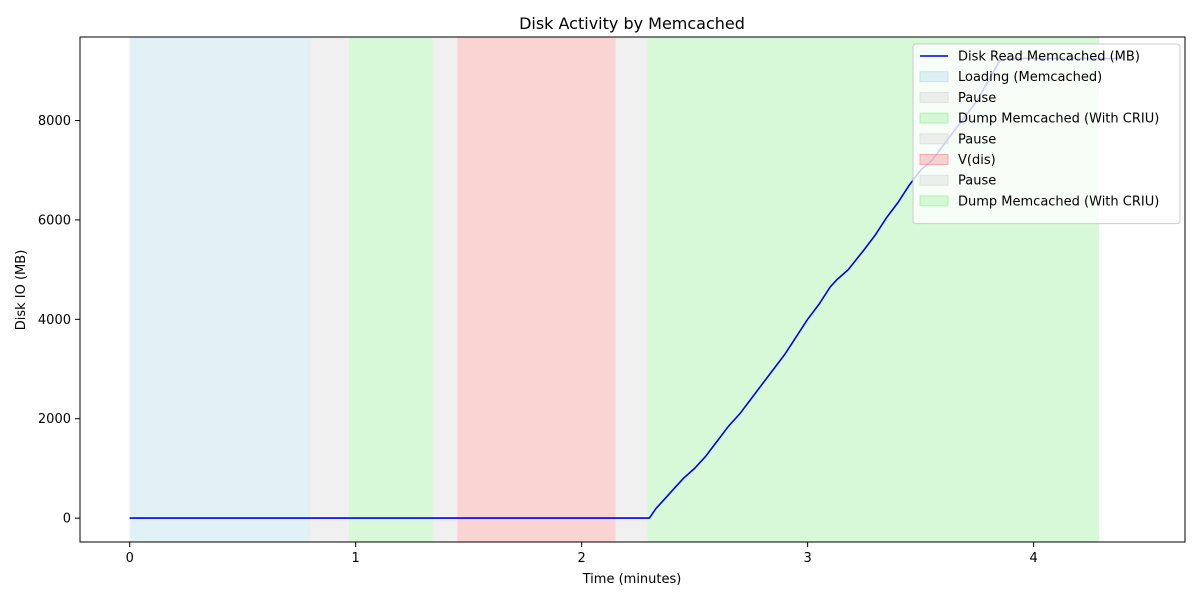  Describe the element at coordinates (130, 558) in the screenshot. I see `x-tick-label: 0` at that location.